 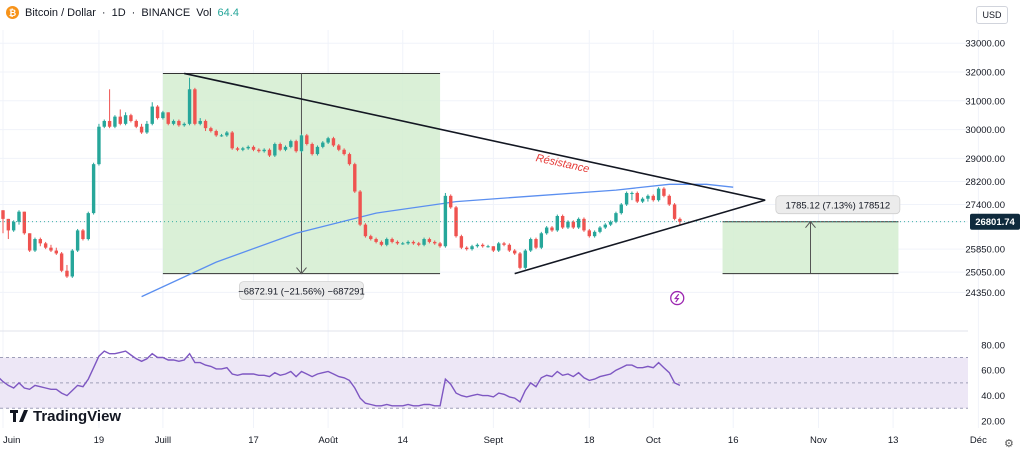 What do you see at coordinates (653, 440) in the screenshot?
I see `time-tick-label: Oct` at bounding box center [653, 440].